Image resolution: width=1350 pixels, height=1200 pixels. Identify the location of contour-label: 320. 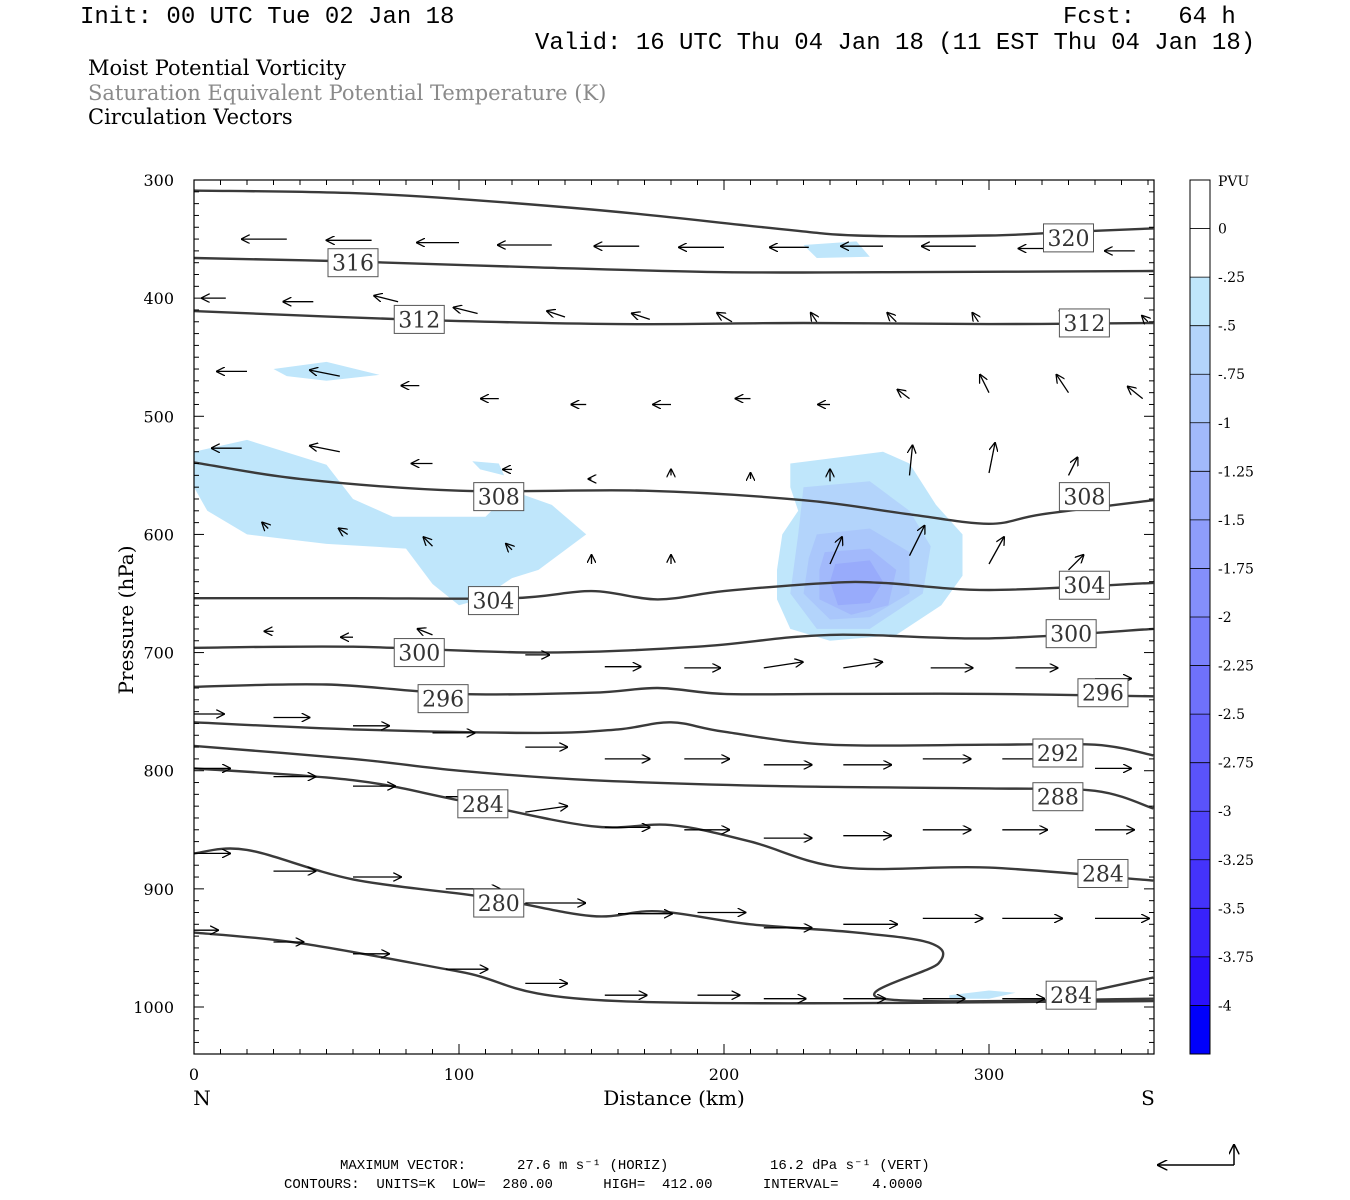
(1069, 239).